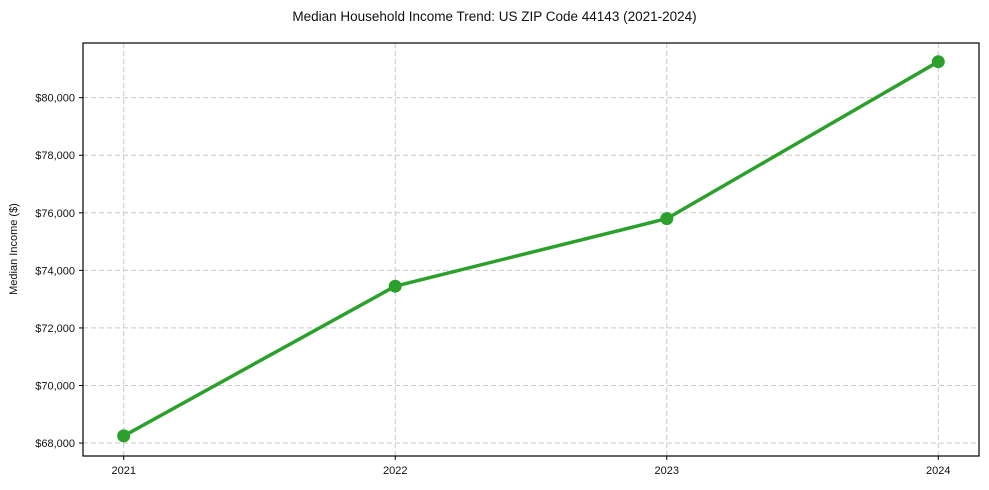 This screenshot has height=490, width=989. What do you see at coordinates (55, 99) in the screenshot?
I see `y-tick-label: $80,000` at bounding box center [55, 99].